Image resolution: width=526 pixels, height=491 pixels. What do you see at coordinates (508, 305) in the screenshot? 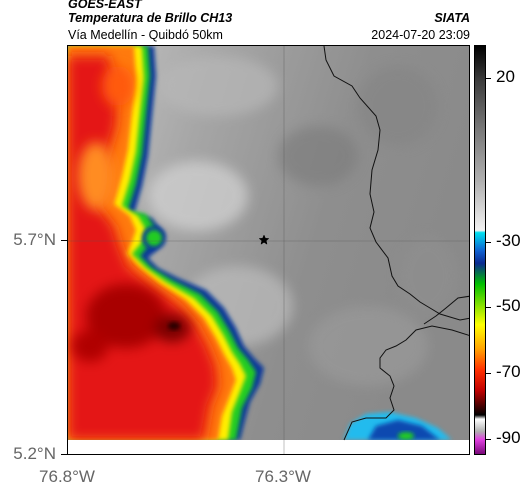
I see `colorbar-label: -50` at bounding box center [508, 305].